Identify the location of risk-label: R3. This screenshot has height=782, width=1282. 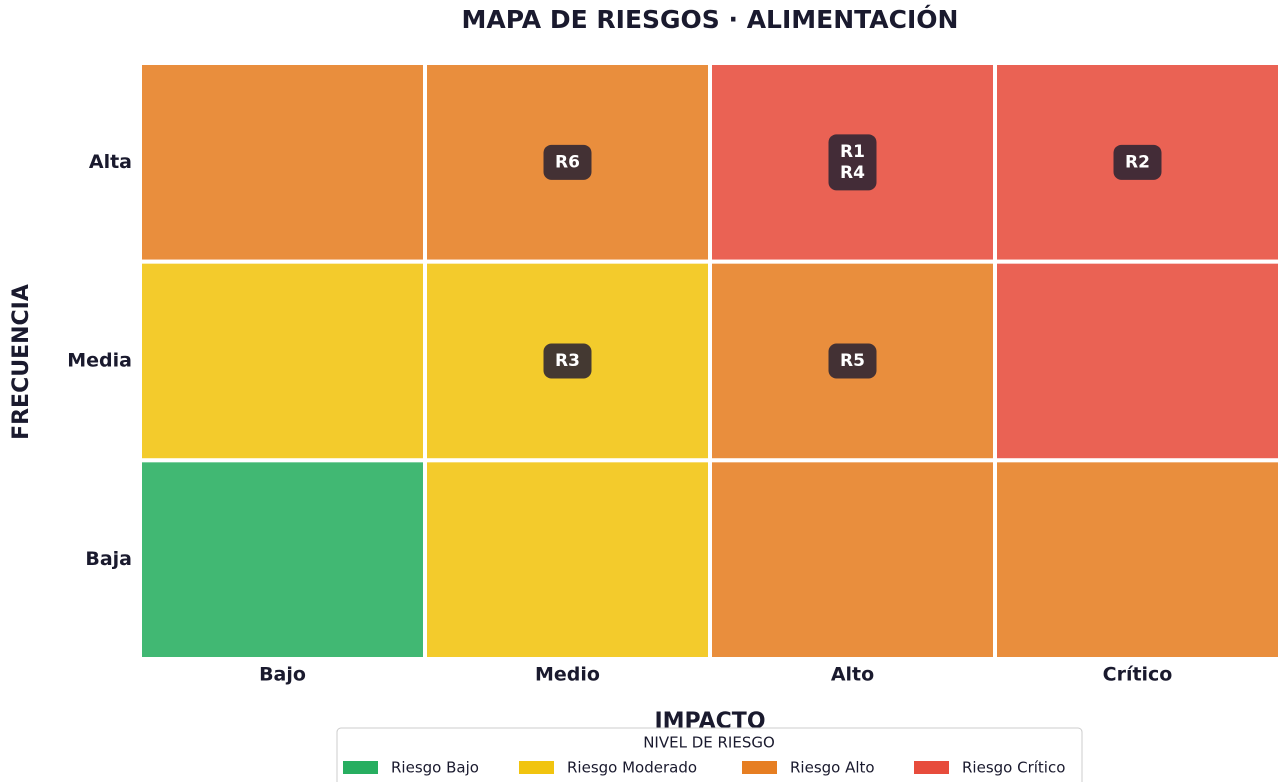
(567, 361).